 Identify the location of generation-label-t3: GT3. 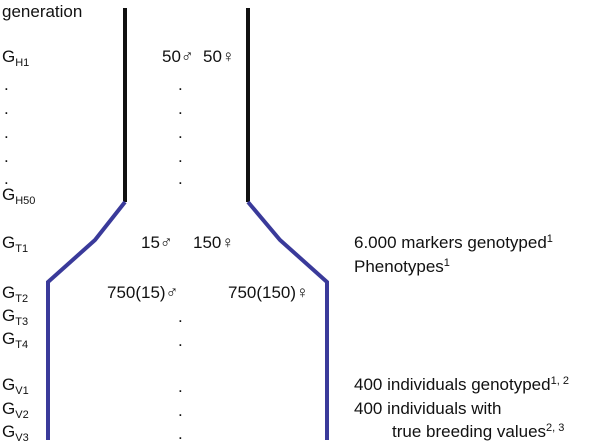
(15, 317).